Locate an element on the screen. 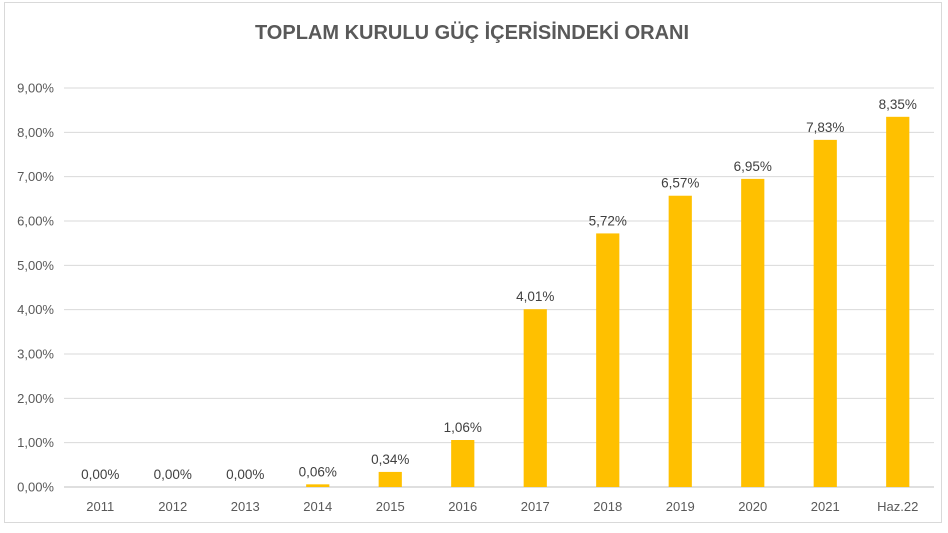 The image size is (948, 533). x-tick-label: 2011 is located at coordinates (100, 506).